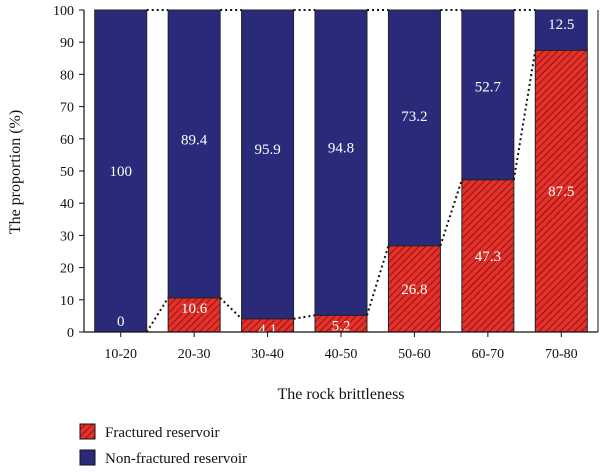 The height and width of the screenshot is (472, 600). Describe the element at coordinates (67, 172) in the screenshot. I see `y-tick-label: 50` at that location.